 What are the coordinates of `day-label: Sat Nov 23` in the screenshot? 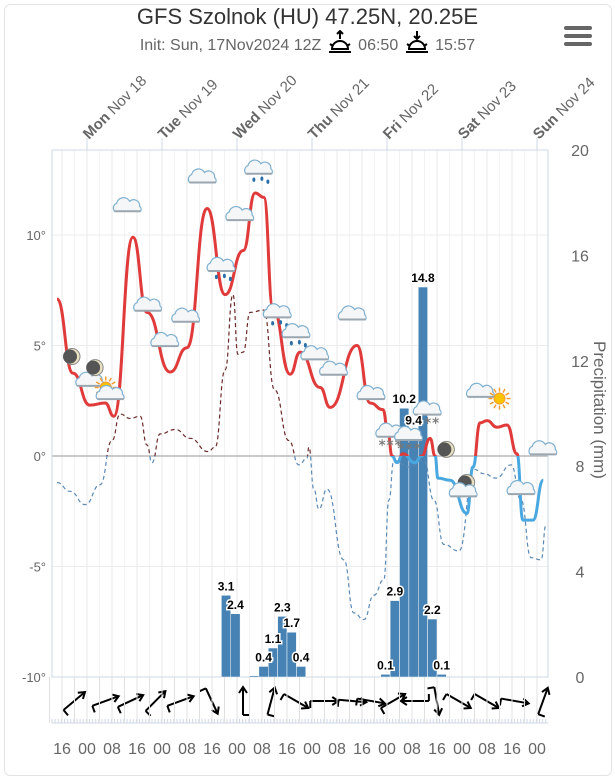 It's located at (487, 110).